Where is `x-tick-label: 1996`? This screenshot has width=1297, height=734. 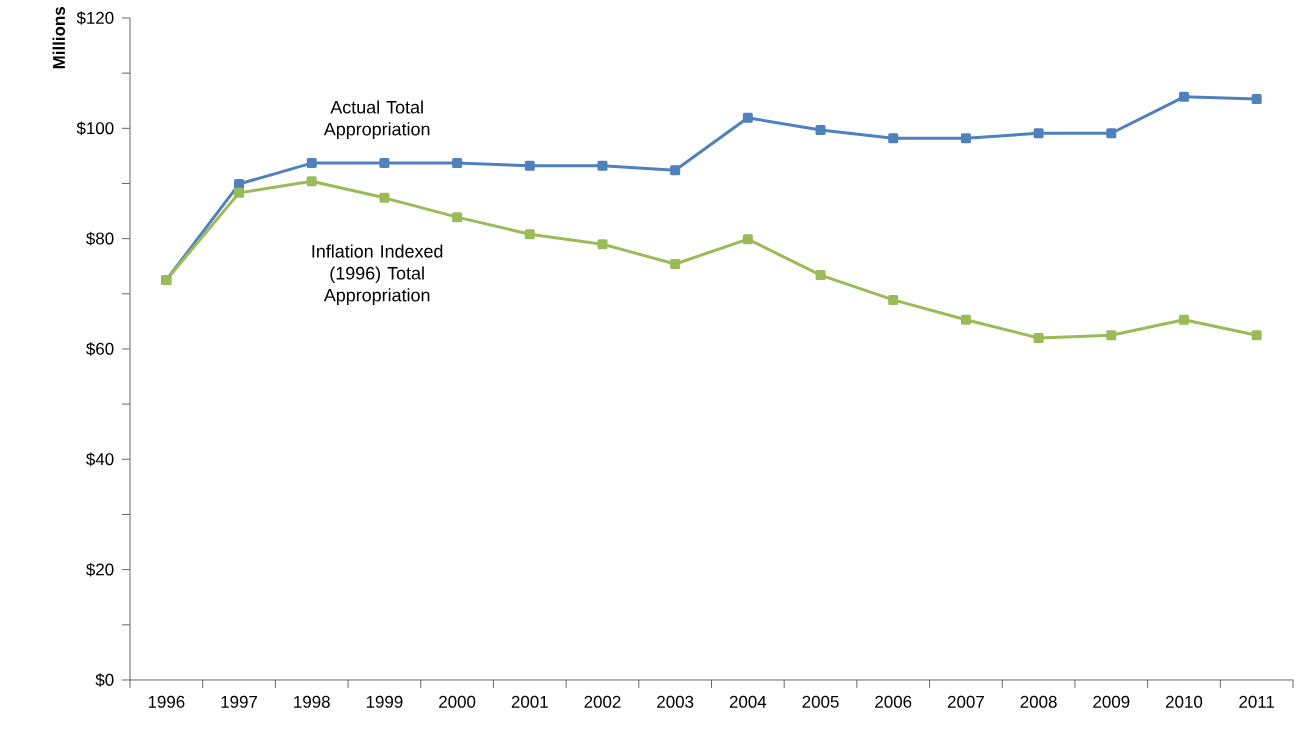
x-tick-label: 1996 is located at coordinates (166, 701).